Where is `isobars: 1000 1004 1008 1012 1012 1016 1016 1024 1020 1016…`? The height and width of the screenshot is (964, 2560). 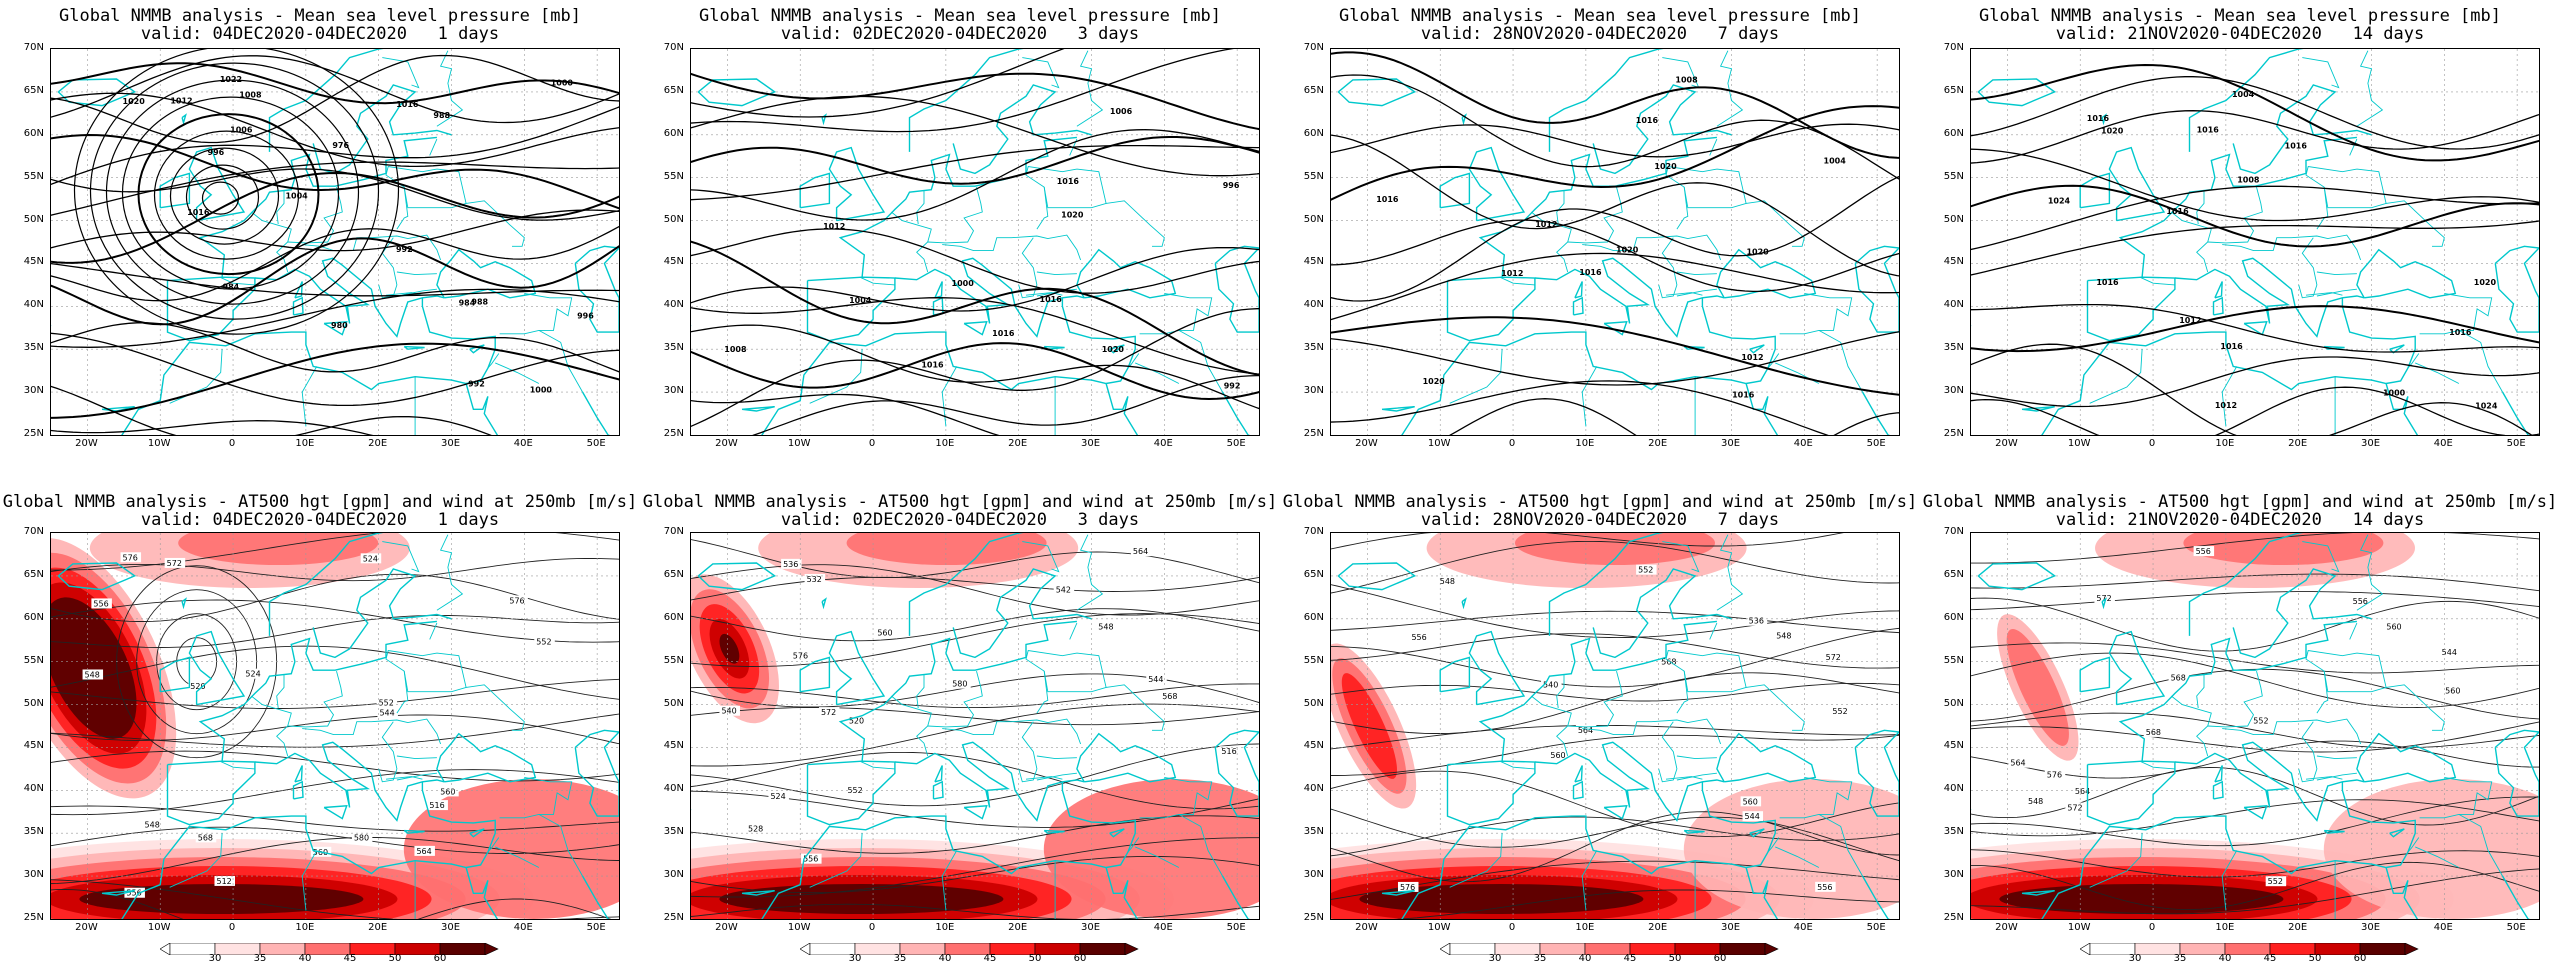
isobars: 1000 1004 1008 1012 1012 1016 1016 1024 1020 1016… is located at coordinates (2255, 249).